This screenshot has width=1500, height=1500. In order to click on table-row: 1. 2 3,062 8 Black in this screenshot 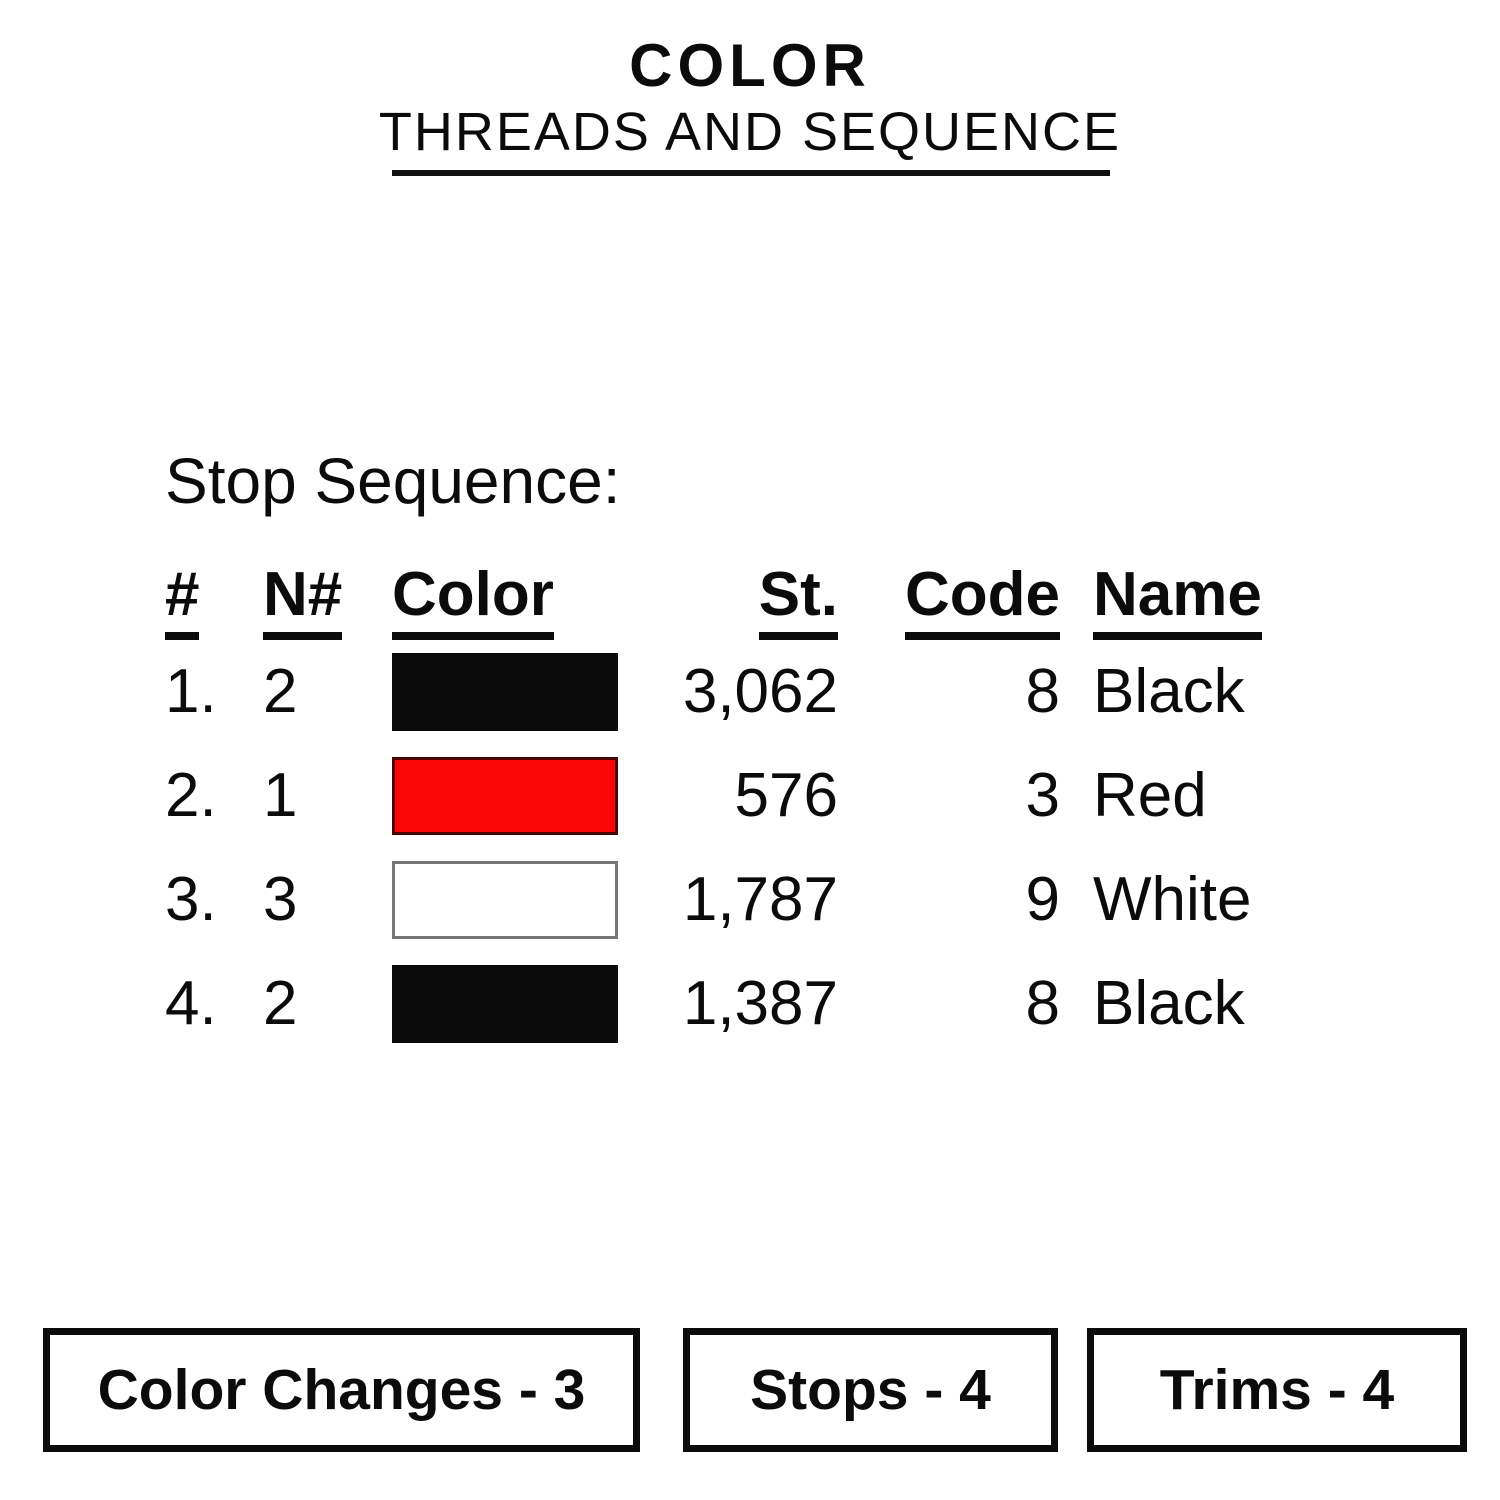, I will do `click(750, 692)`.